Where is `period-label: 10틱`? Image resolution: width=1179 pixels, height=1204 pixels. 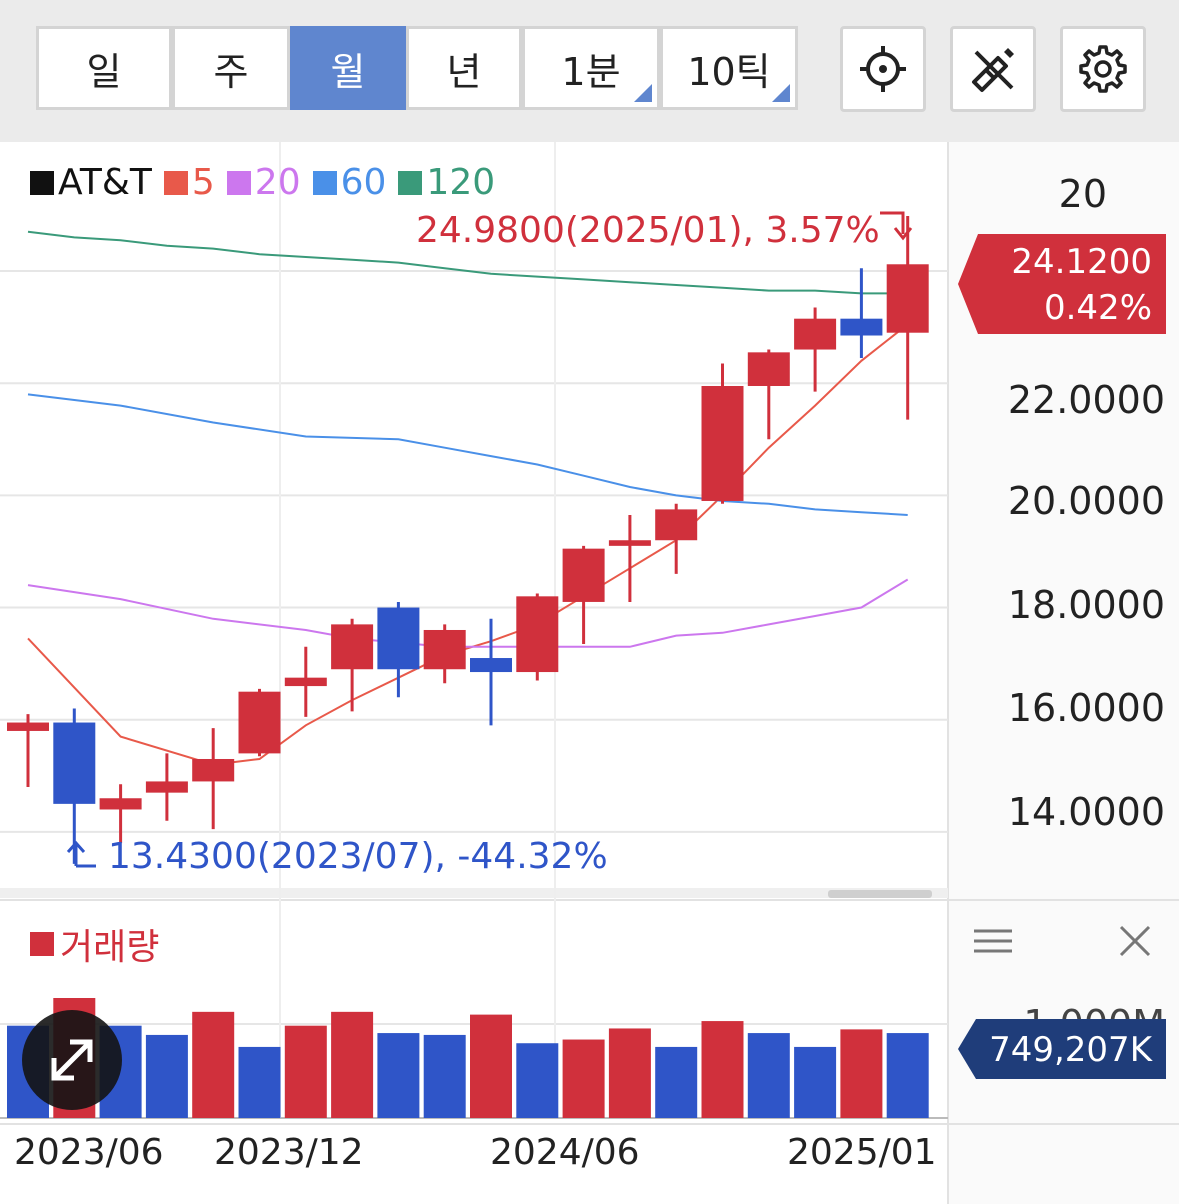 period-label: 10틱 is located at coordinates (729, 71).